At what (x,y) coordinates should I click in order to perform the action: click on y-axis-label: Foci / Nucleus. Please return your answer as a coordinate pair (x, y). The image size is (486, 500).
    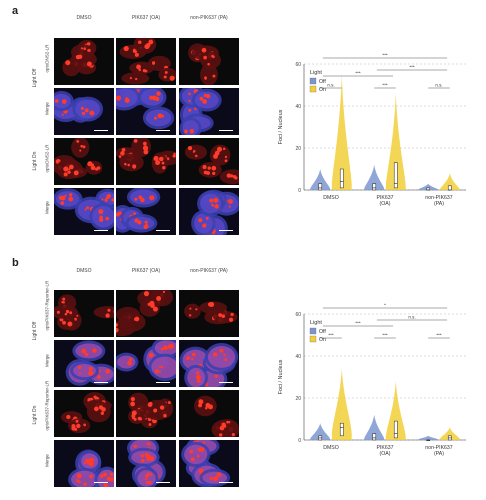
    Looking at the image, I should click on (281, 126).